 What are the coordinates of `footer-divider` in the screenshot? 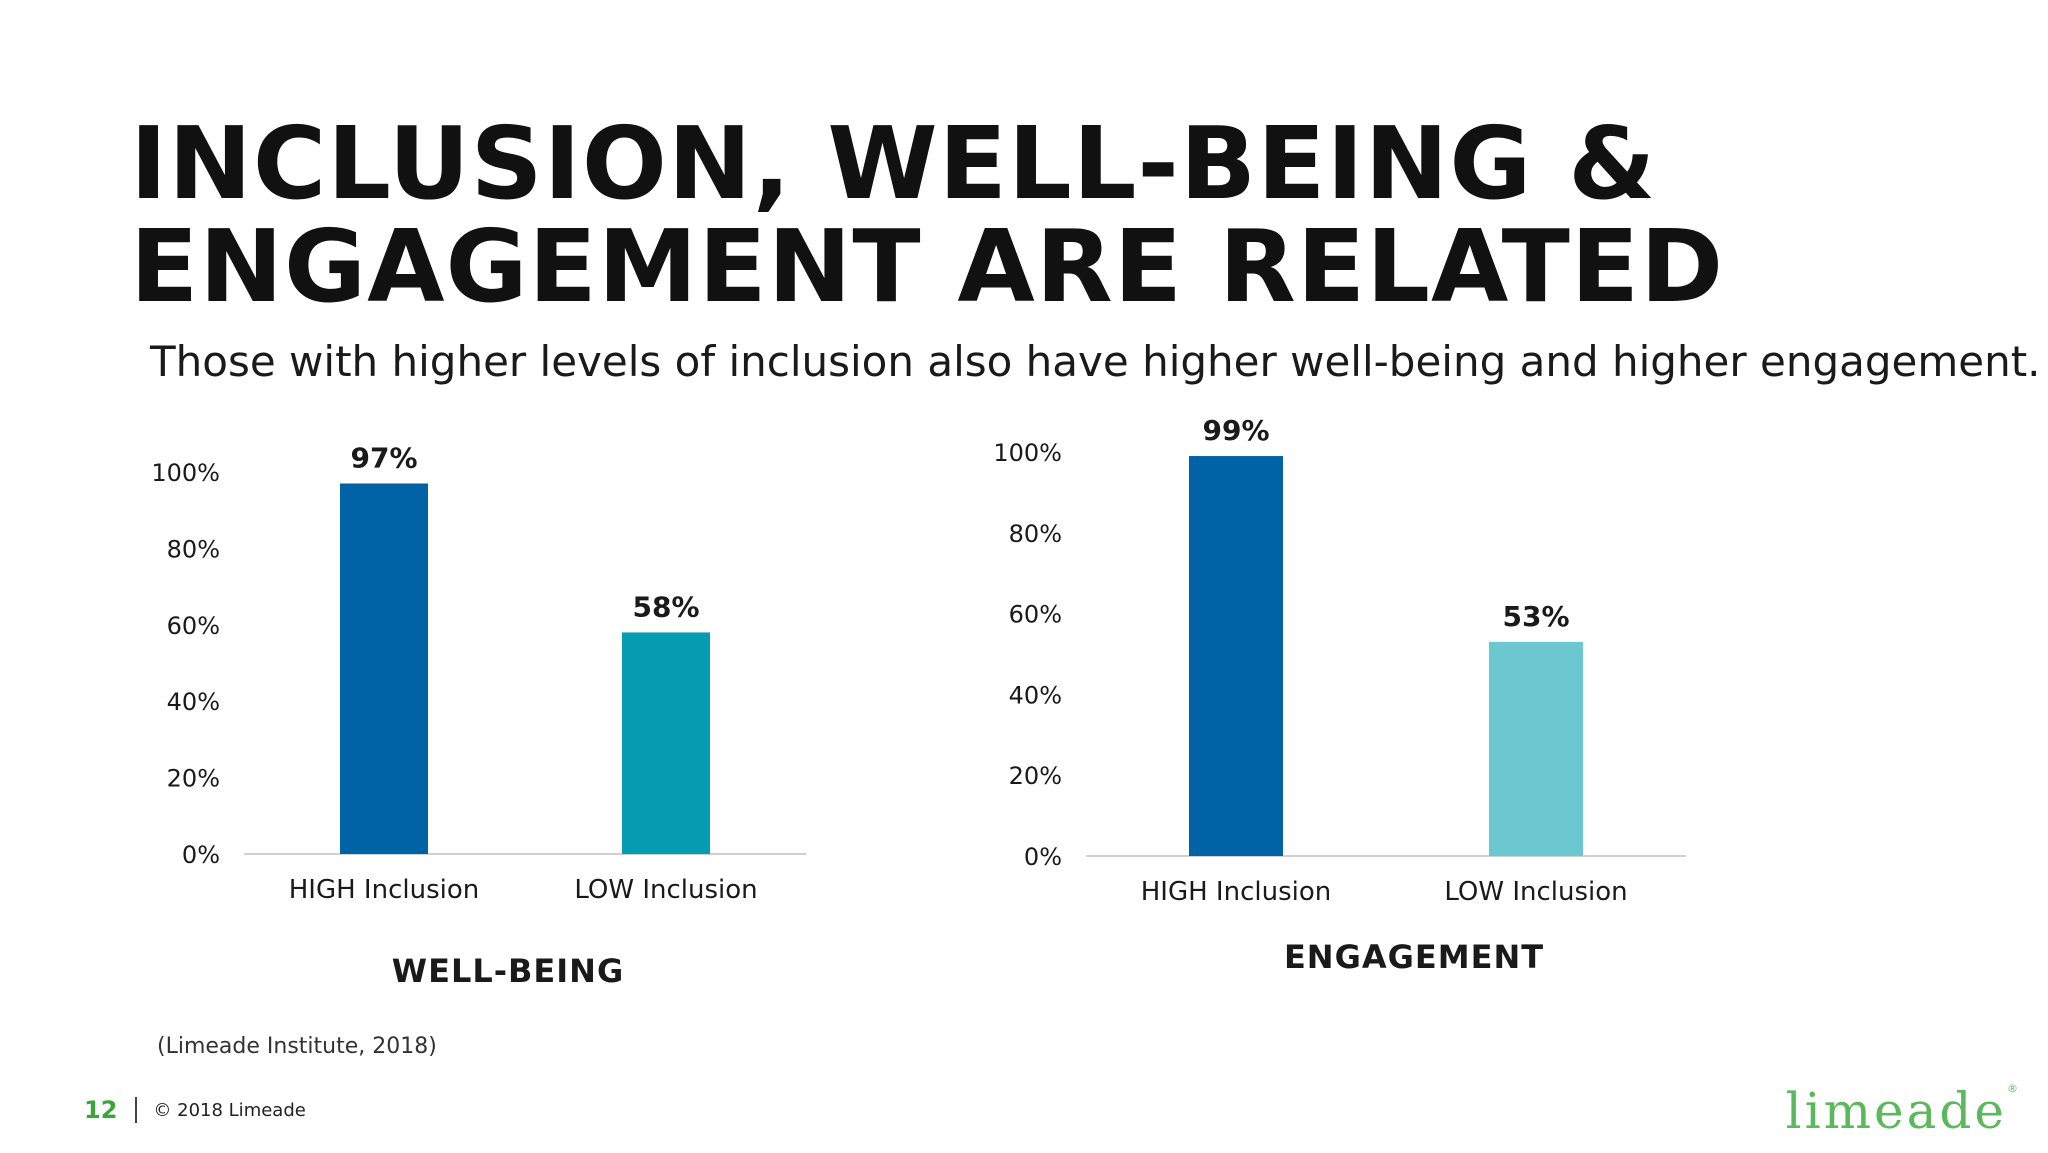 It's located at (136, 1110).